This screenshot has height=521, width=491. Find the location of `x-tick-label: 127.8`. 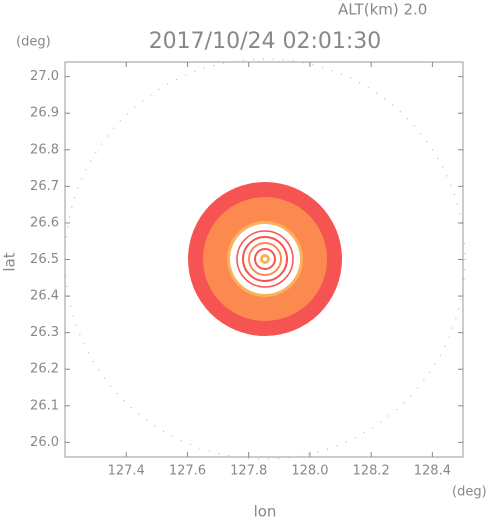

x-tick-label: 127.8 is located at coordinates (248, 471).